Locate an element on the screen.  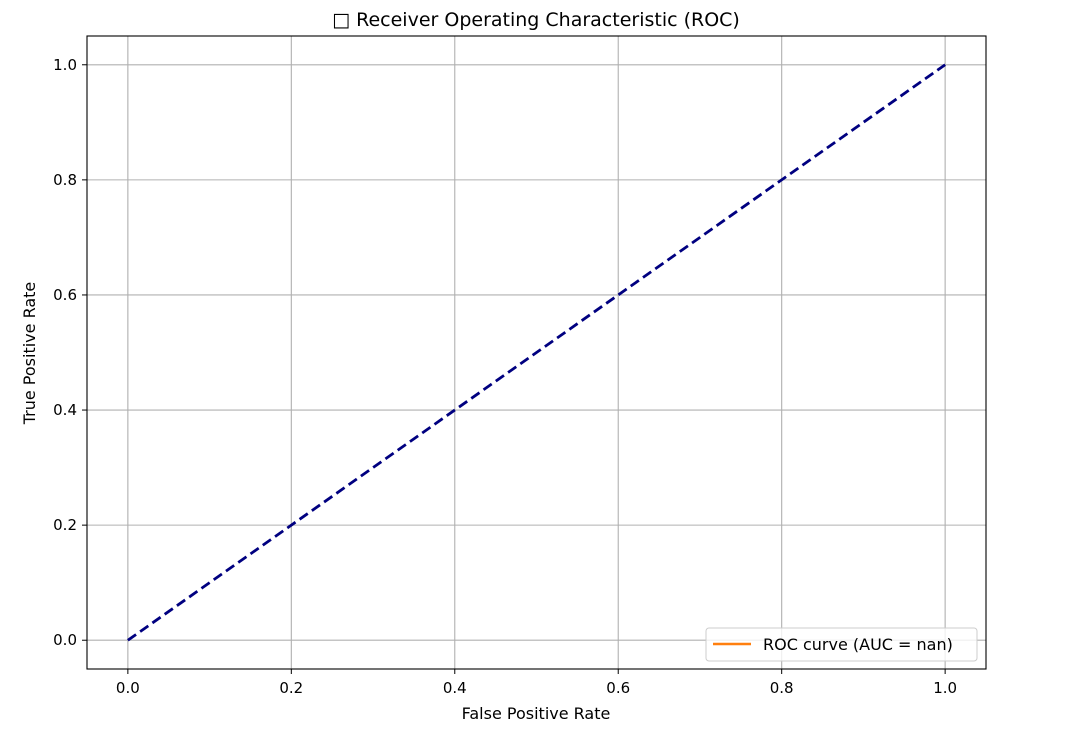
legend: ROC curve (AUC = nan) is located at coordinates (841, 644).